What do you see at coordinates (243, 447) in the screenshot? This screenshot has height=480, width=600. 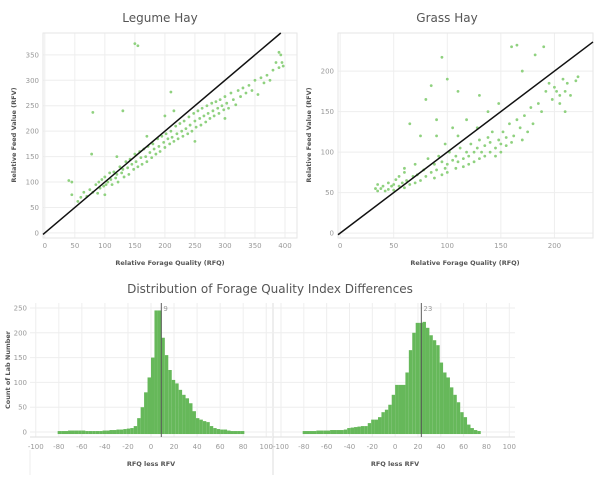 I see `left-histogram-x-tick-label: 80` at bounding box center [243, 447].